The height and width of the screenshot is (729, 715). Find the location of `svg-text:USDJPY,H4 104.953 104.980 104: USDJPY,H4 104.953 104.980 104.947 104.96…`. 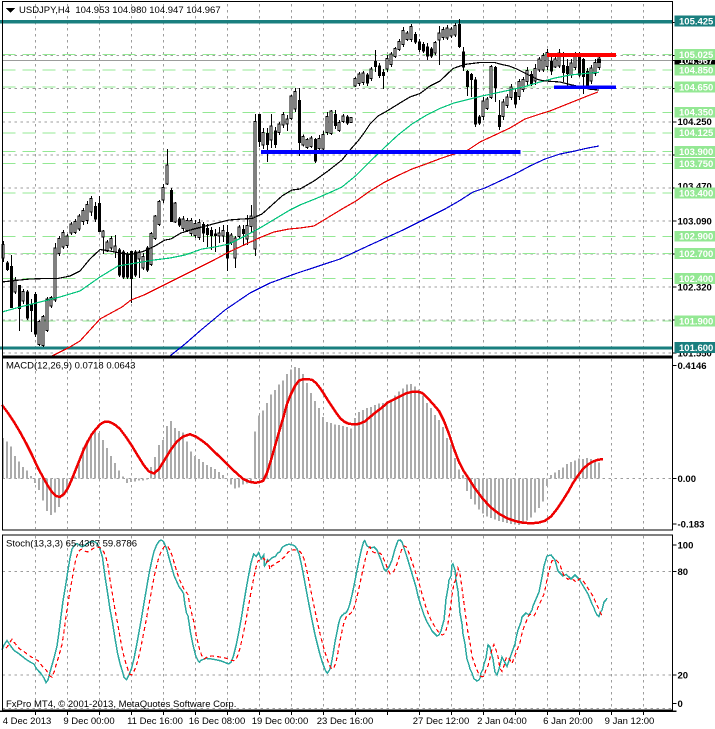

svg-text:USDJPY,H4 104.953 104.980 104: USDJPY,H4 104.953 104.980 104.947 104.96… is located at coordinates (120, 10).